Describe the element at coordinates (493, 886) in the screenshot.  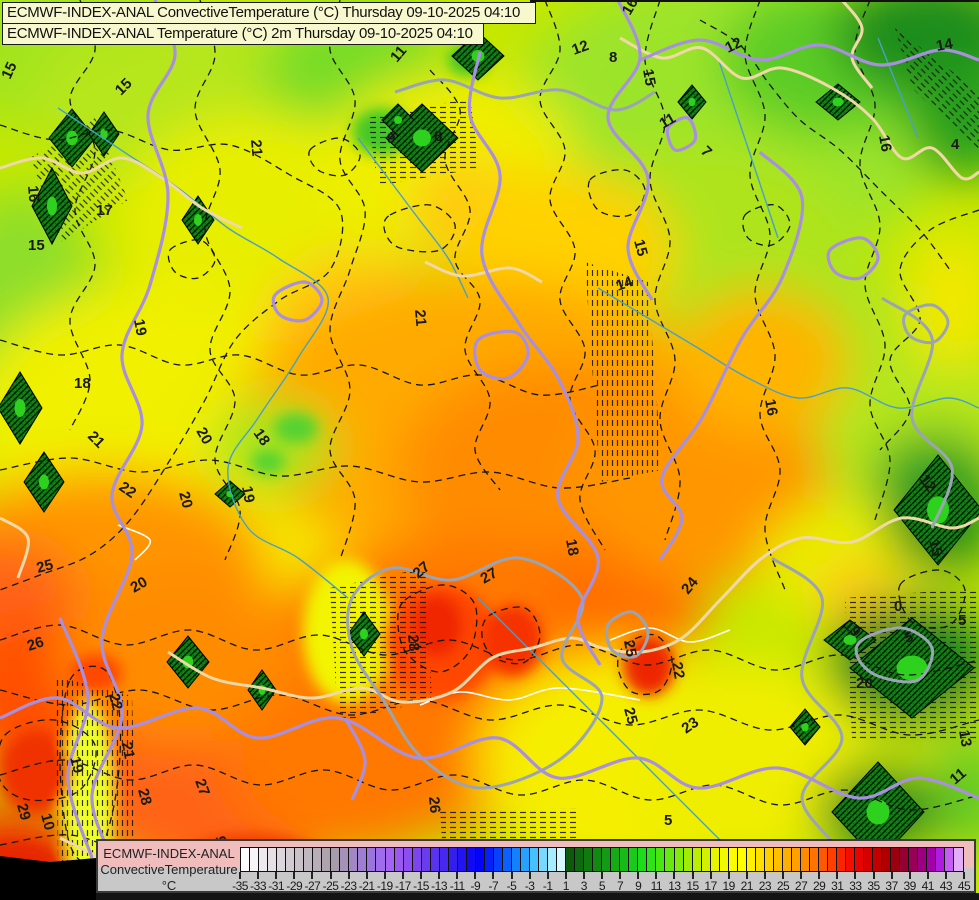
I see `tick-label: -7` at that location.